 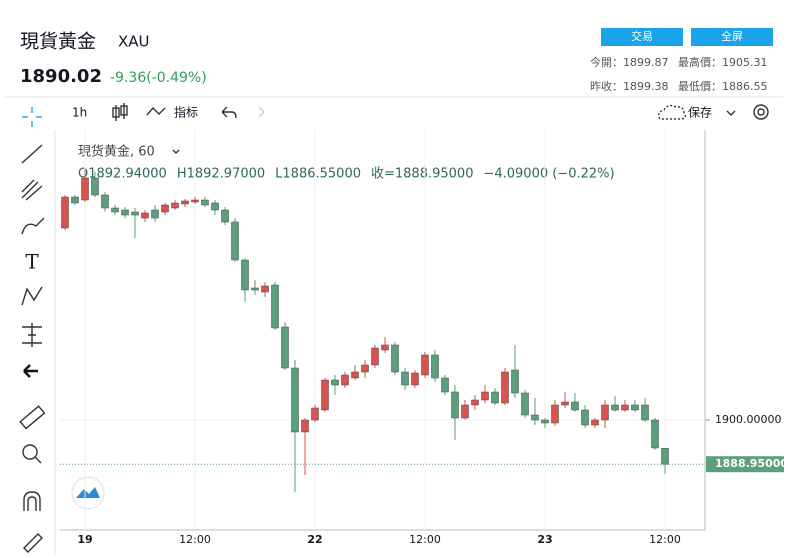 I want to click on candle-type-icon, so click(x=120, y=112).